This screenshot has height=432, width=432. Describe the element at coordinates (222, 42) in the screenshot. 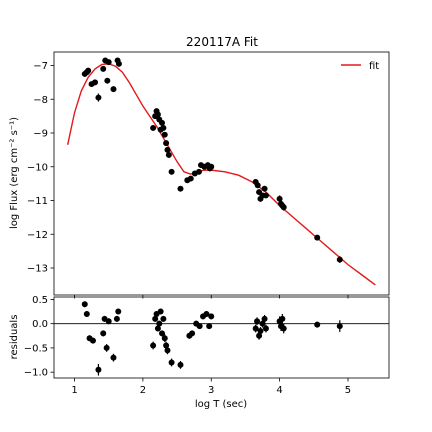

I see `chart-title: 220117A Fit` at that location.